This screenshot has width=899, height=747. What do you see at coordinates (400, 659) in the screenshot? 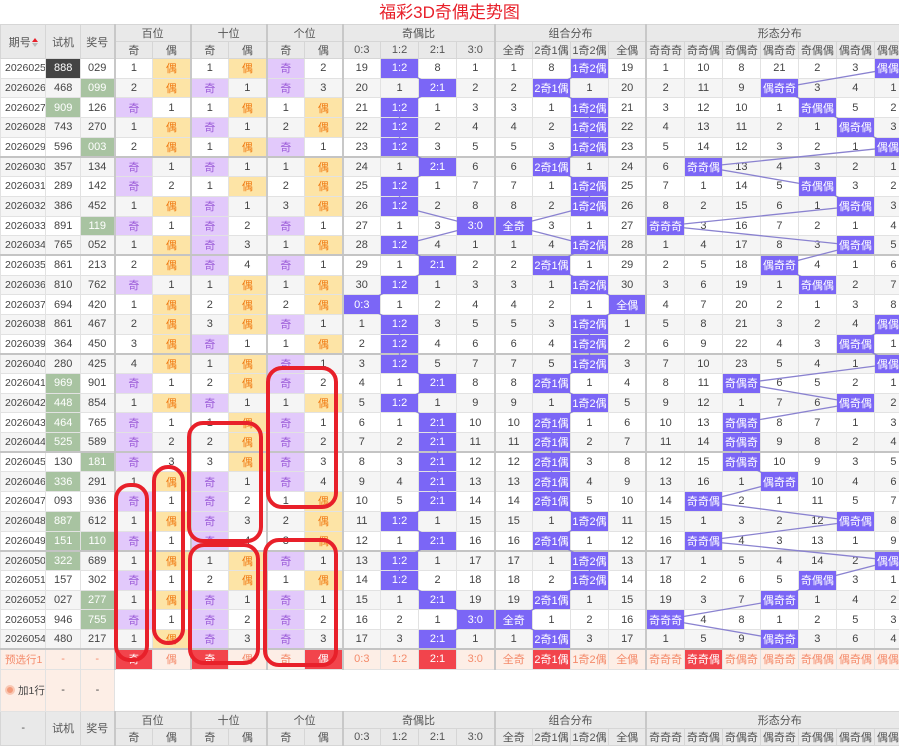
I see `preselect-option: 1:2` at bounding box center [400, 659].